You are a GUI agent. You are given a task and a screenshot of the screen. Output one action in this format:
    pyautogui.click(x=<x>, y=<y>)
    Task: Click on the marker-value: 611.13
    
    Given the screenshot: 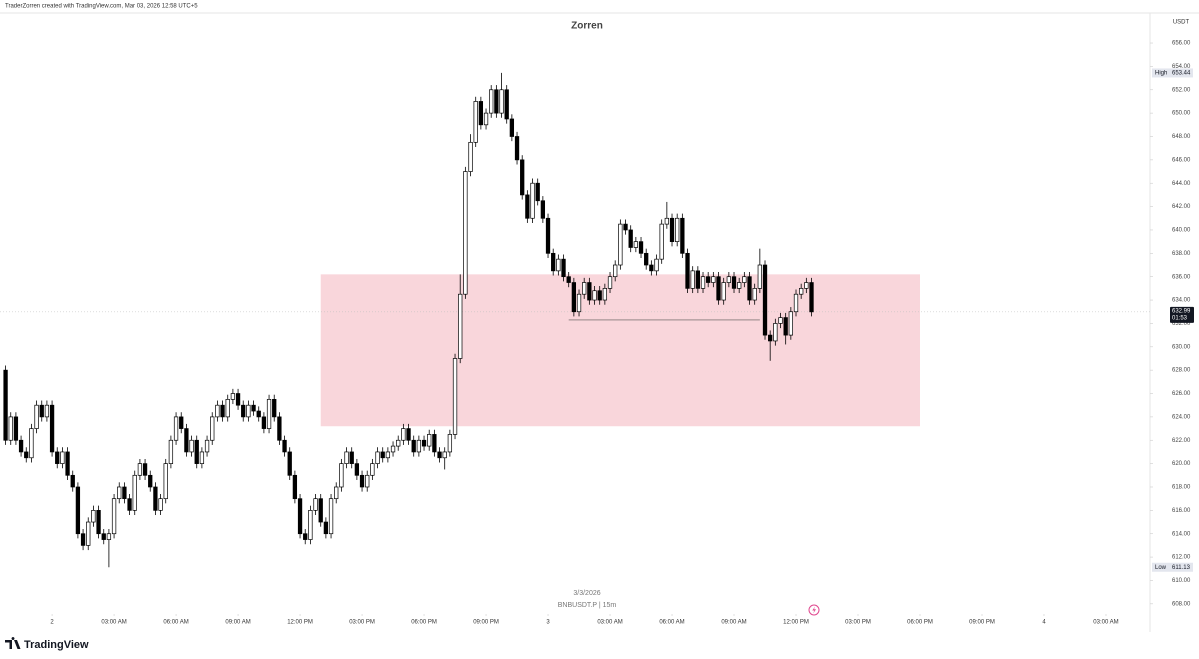 What is the action you would take?
    pyautogui.click(x=1181, y=568)
    